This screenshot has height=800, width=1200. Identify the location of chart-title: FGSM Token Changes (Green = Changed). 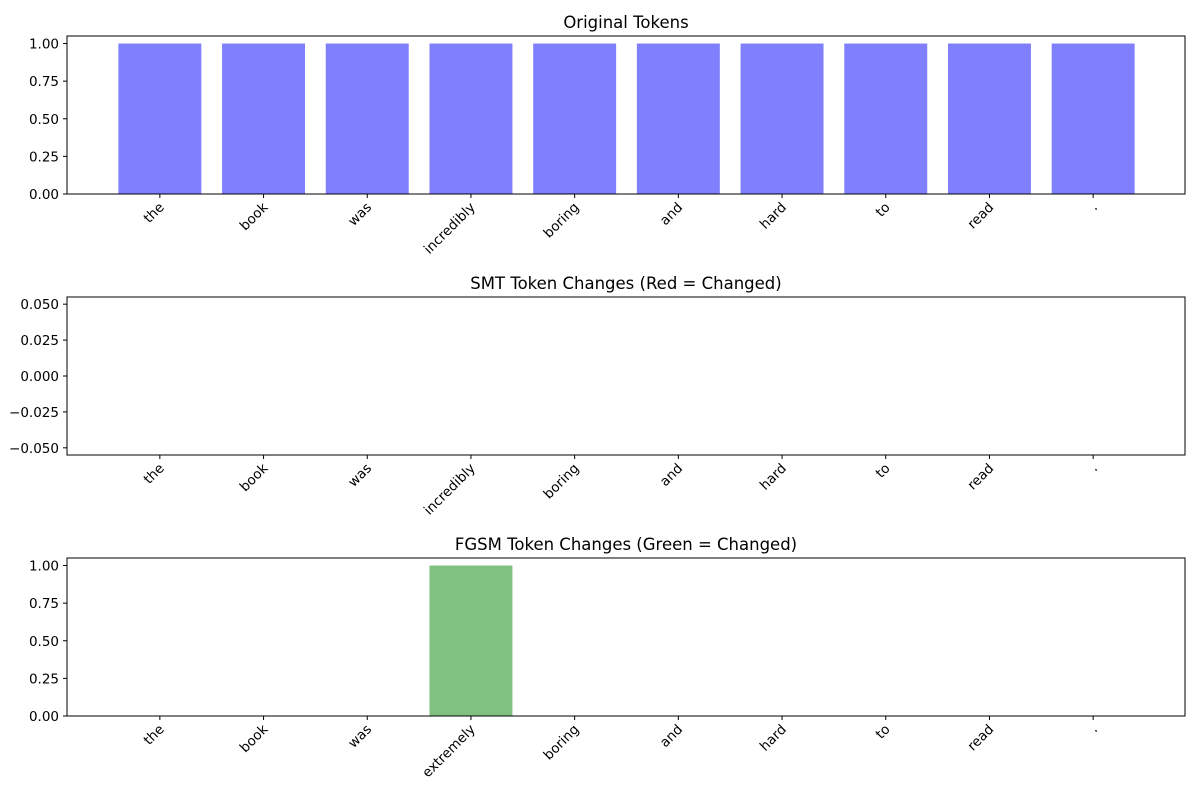
(626, 544).